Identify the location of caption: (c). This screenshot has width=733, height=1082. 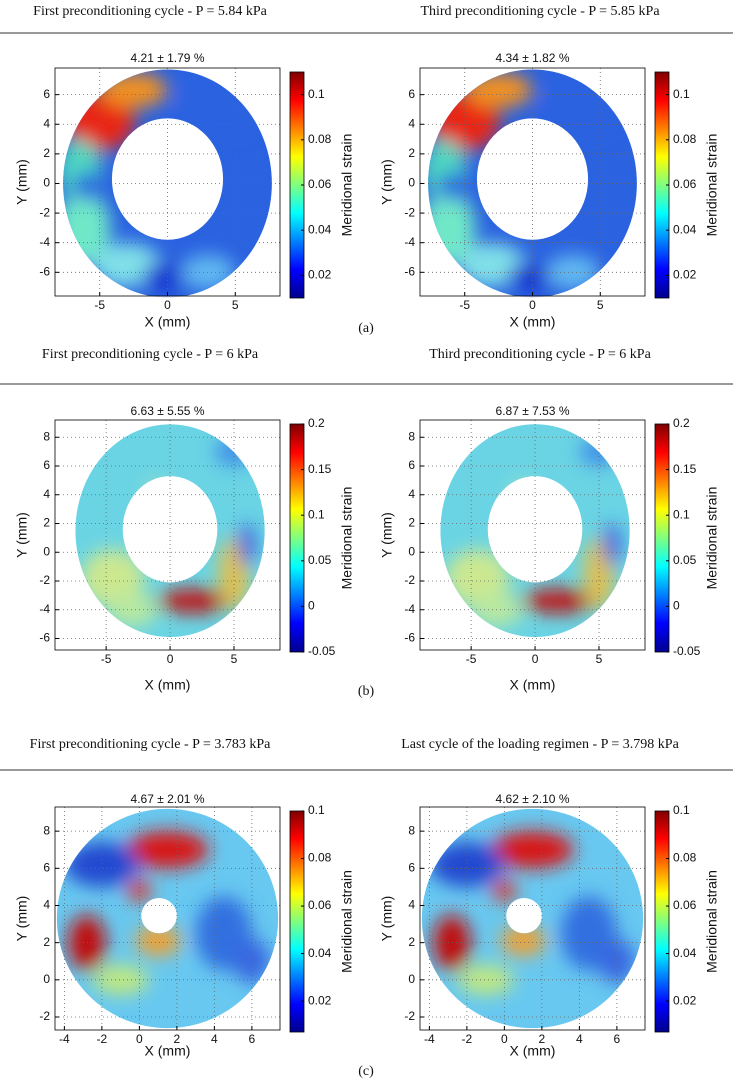
(366, 1071).